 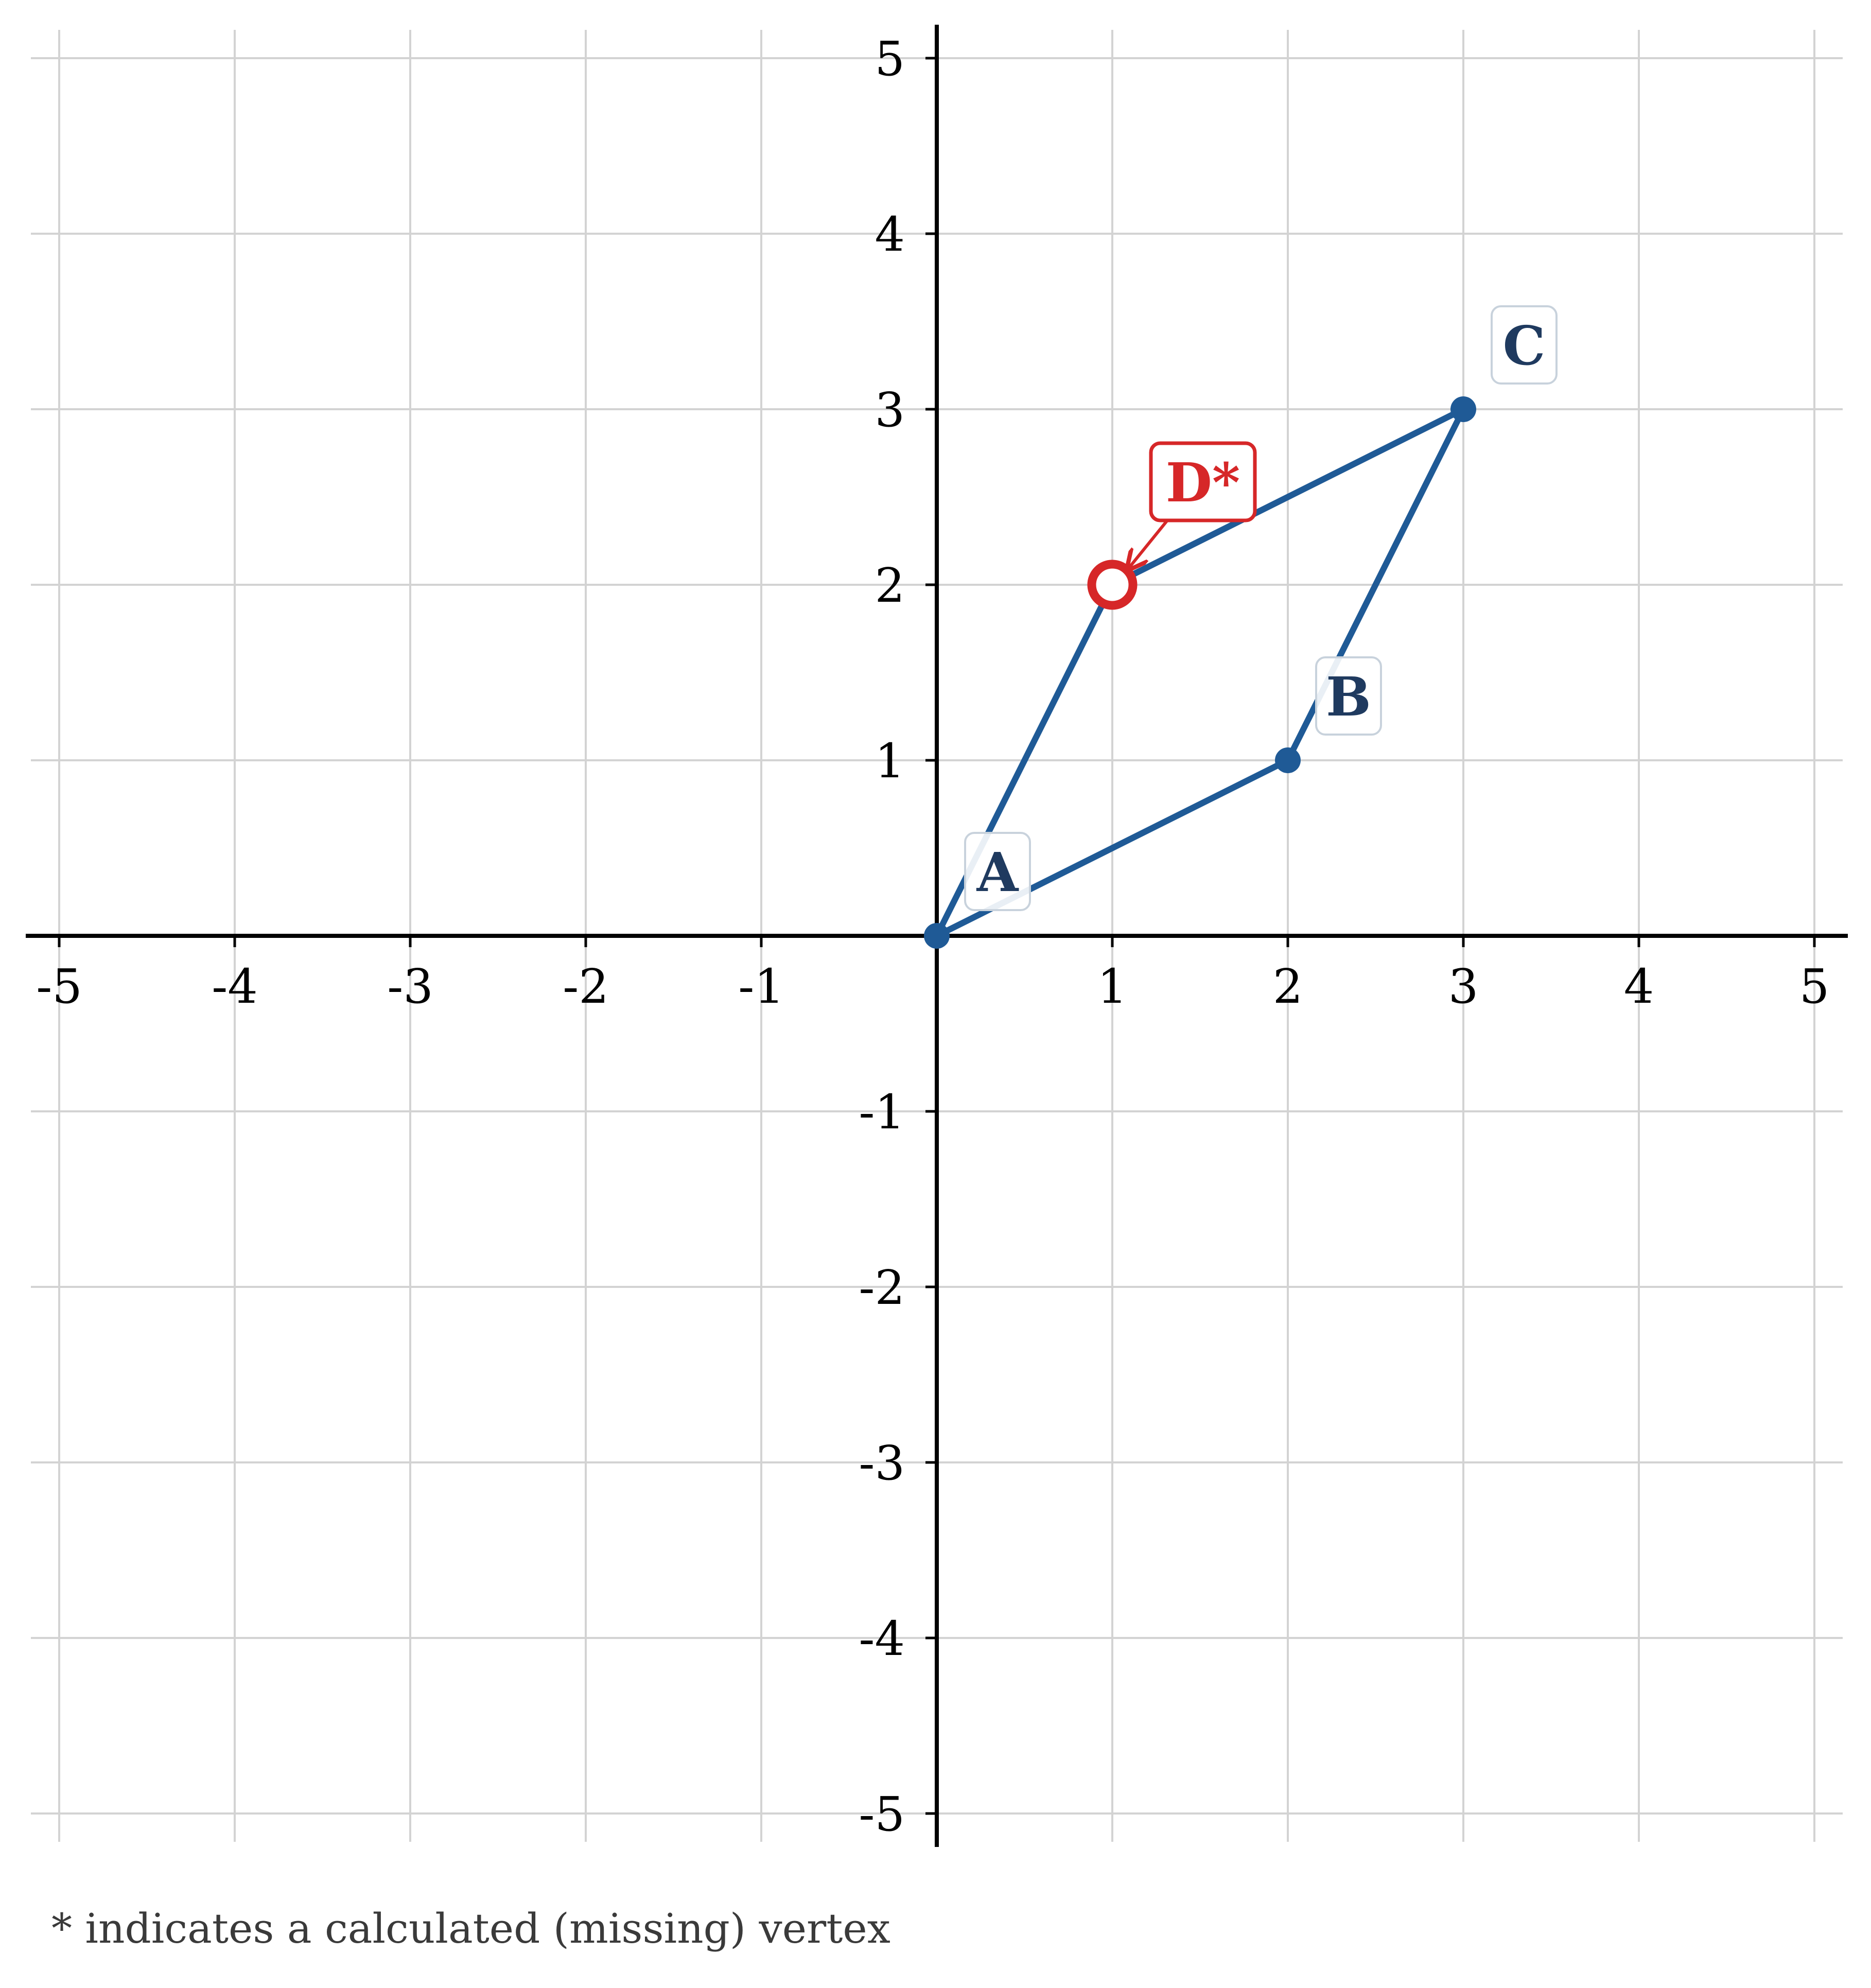 I want to click on y-tick-label: -1, so click(x=882, y=1112).